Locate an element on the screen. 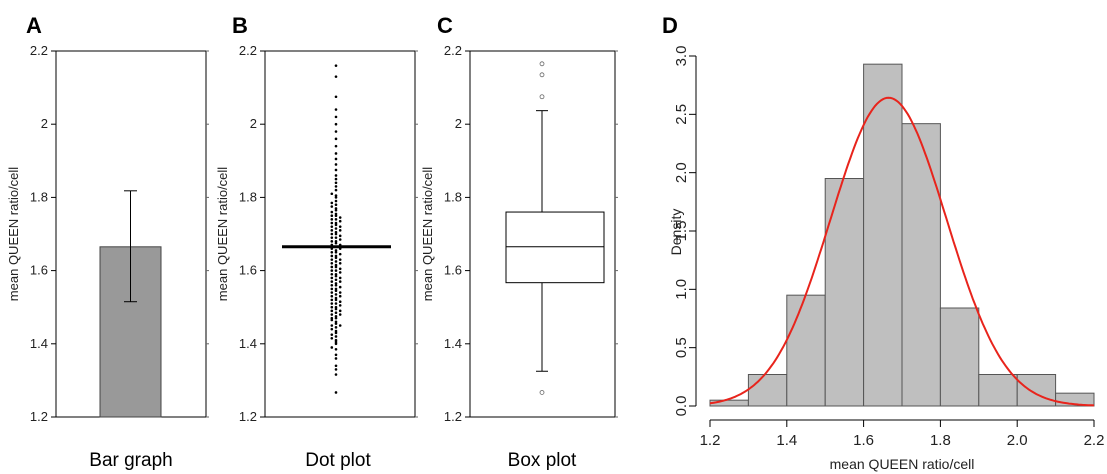 This screenshot has height=474, width=1107. y-axis-label-d: Density is located at coordinates (676, 232).